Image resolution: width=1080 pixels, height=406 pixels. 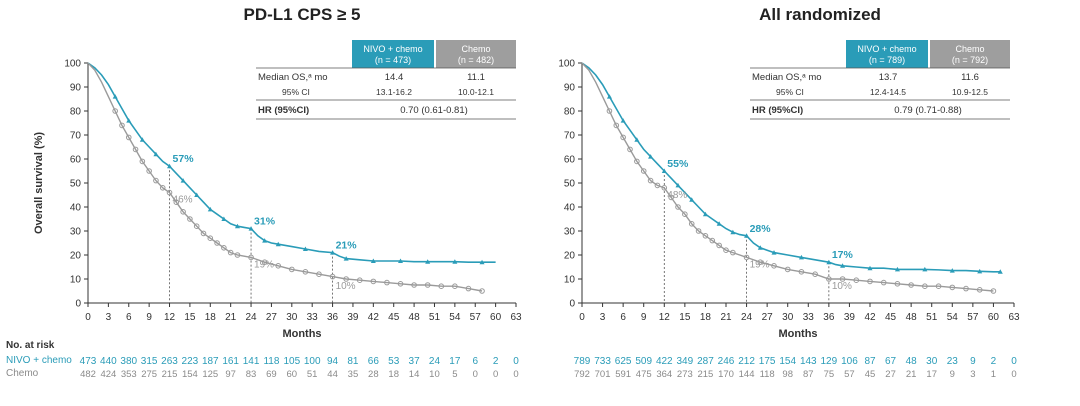 I want to click on y-tick-label: 80, so click(x=76, y=112).